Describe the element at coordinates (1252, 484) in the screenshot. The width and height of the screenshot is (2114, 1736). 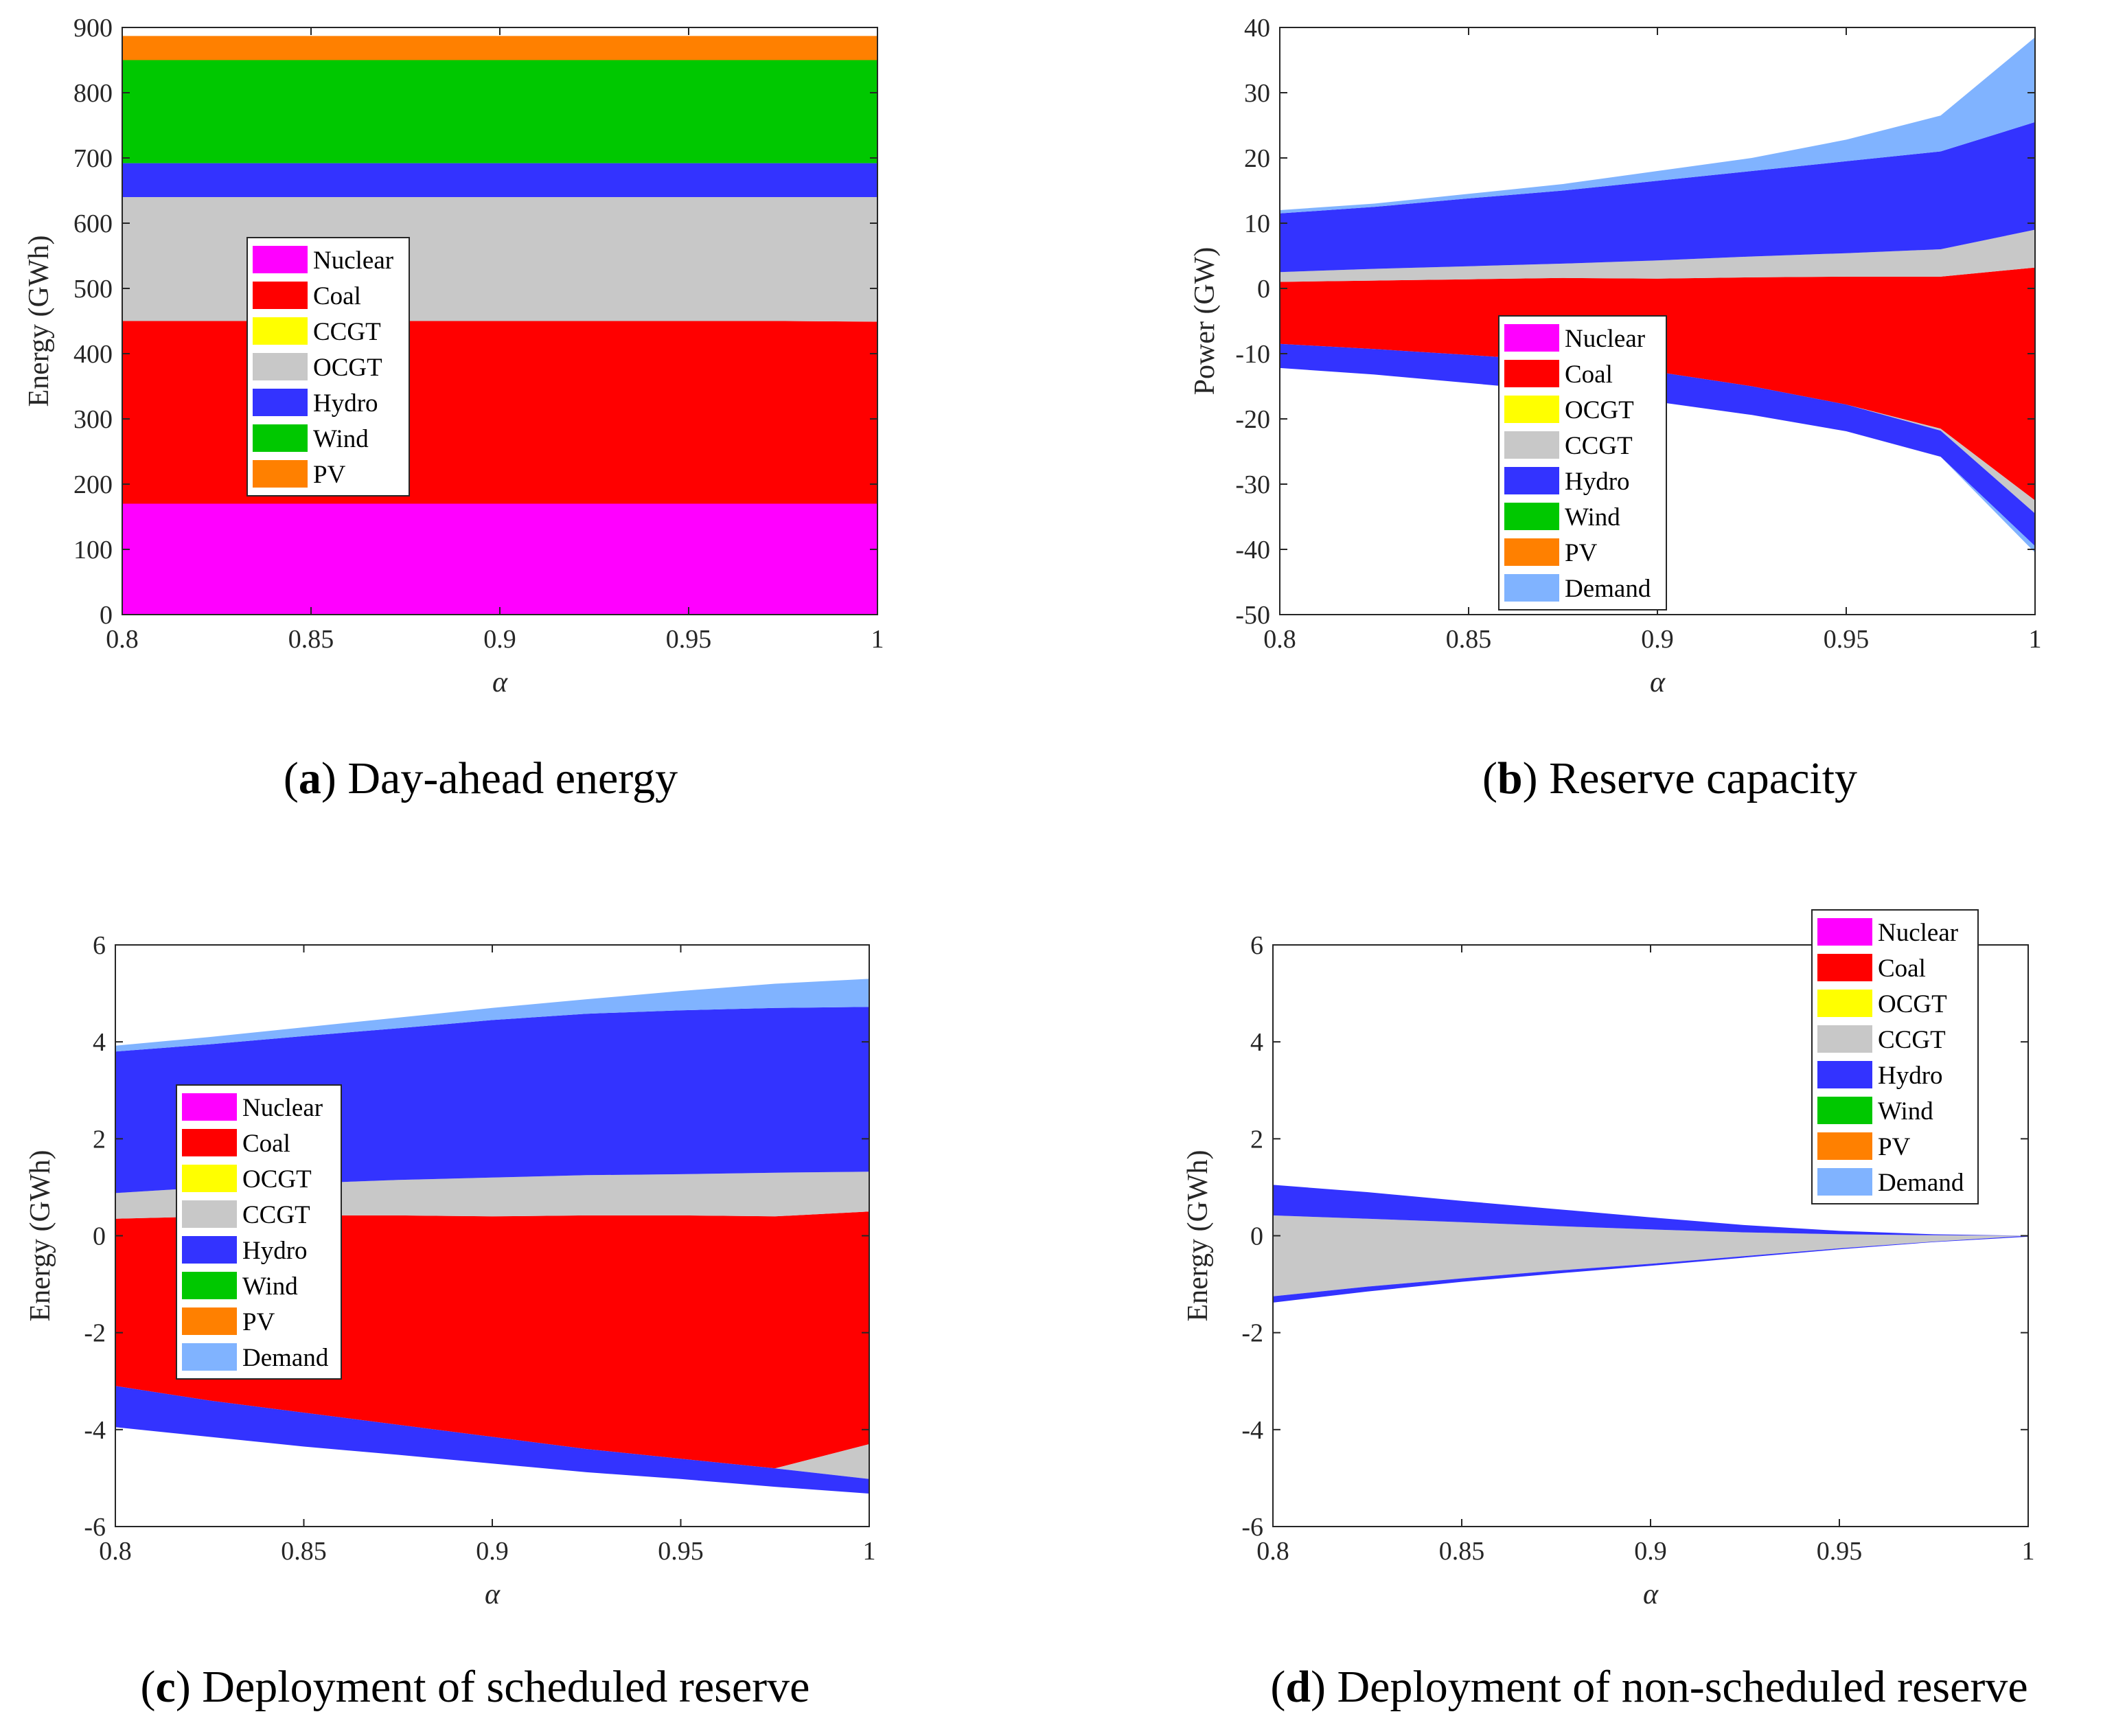
I see `y-tick-label: -30` at that location.